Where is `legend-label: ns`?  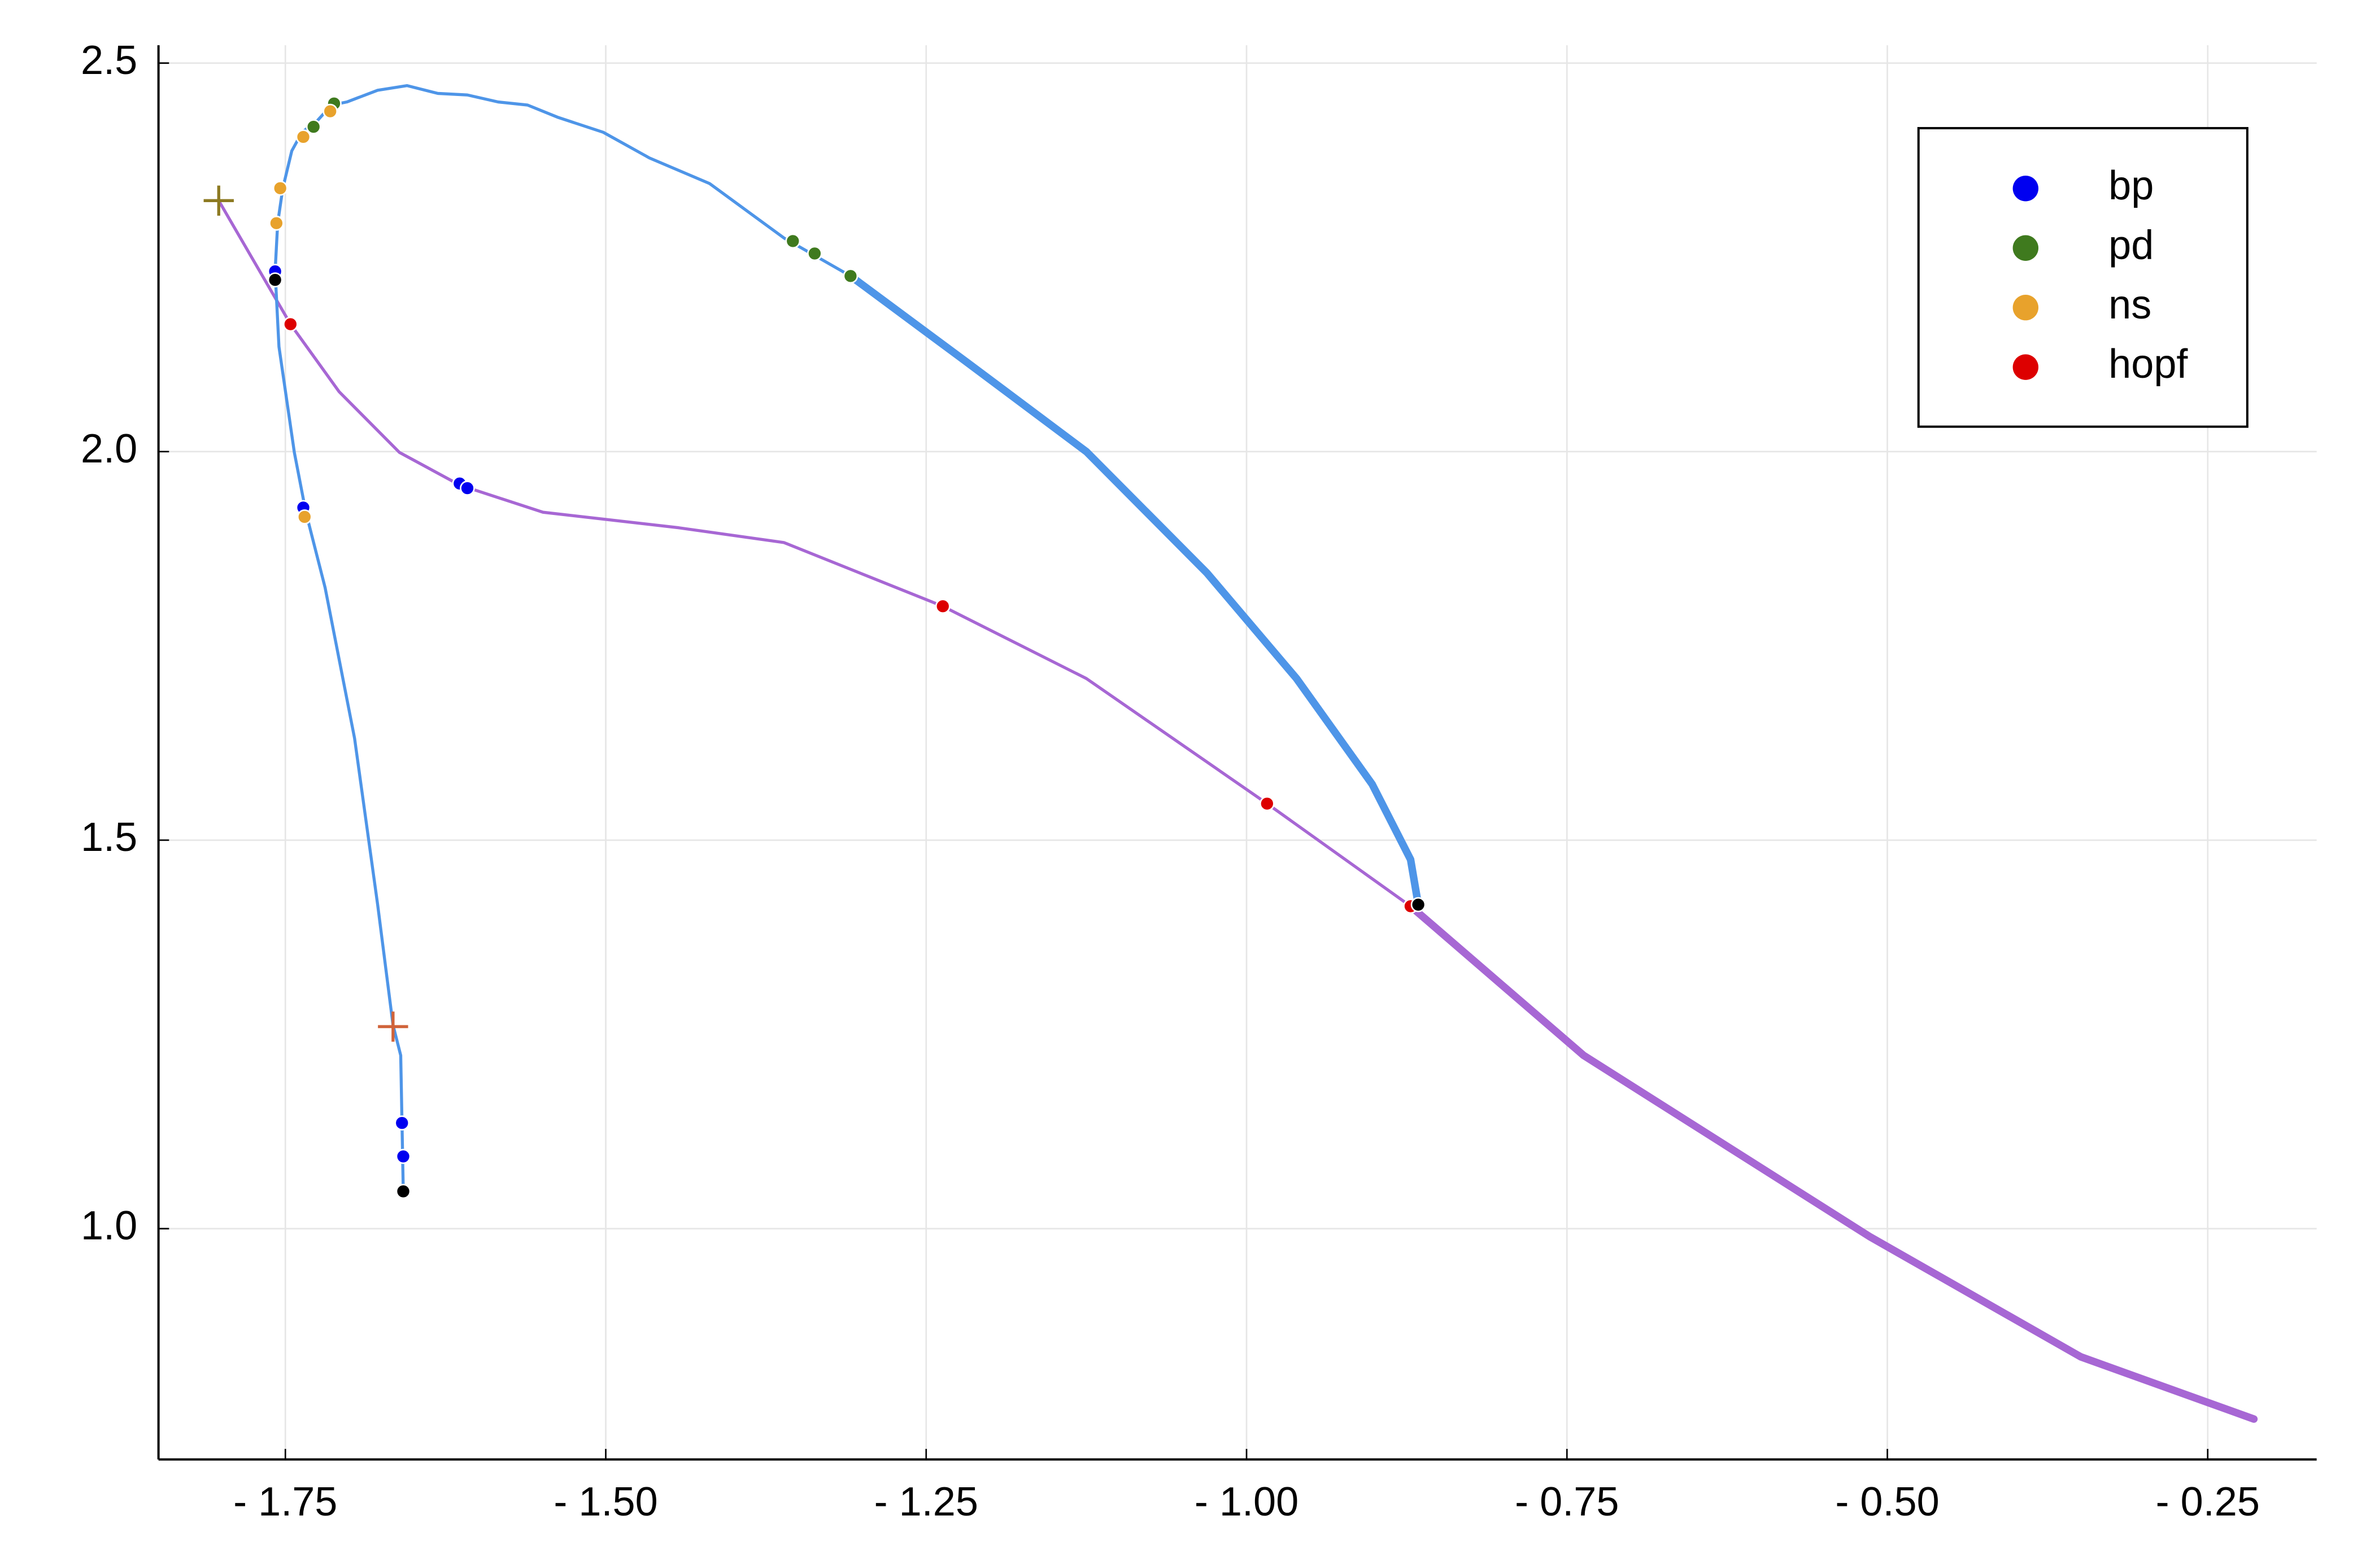 legend-label: ns is located at coordinates (2129, 305).